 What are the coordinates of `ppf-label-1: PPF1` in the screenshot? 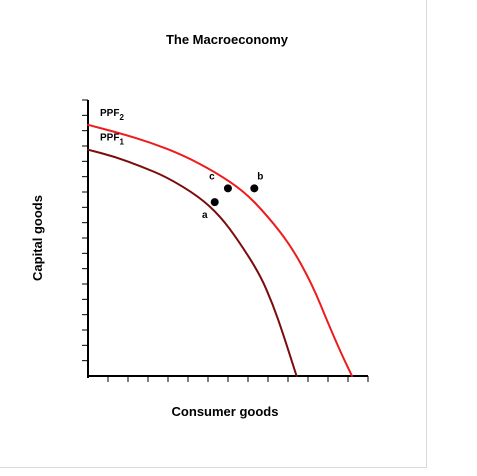 It's located at (112, 140).